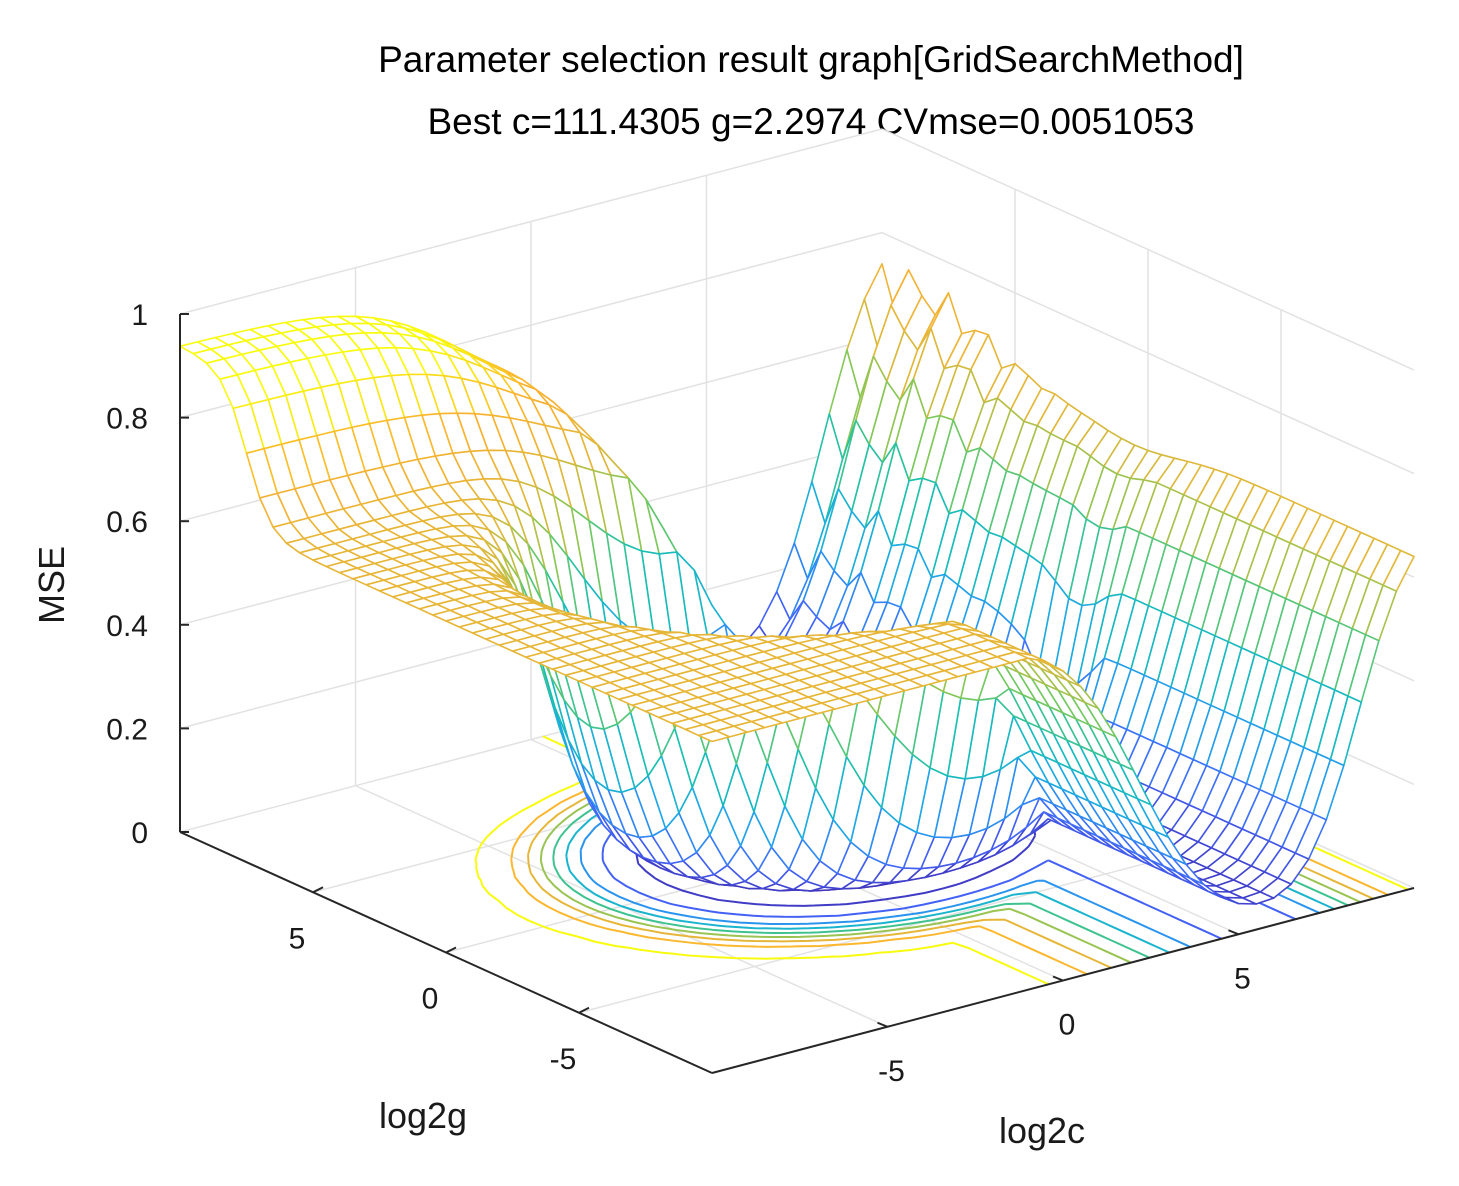 The image size is (1459, 1186). Describe the element at coordinates (1242, 978) in the screenshot. I see `x-tick-label: 5` at that location.